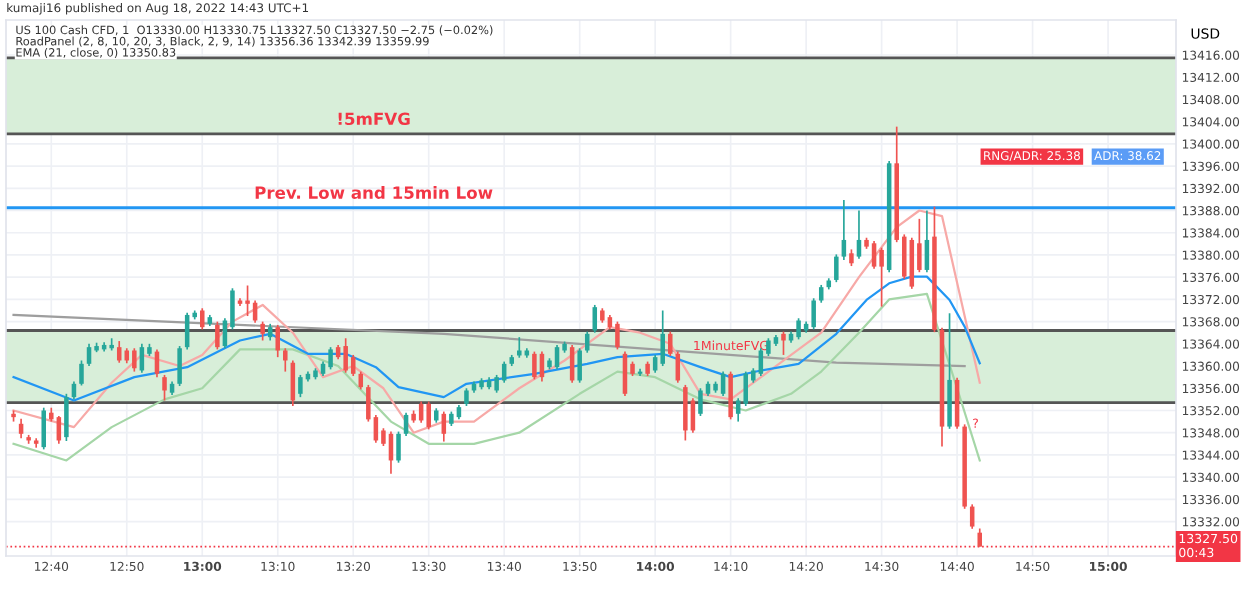 The image size is (1250, 606). Describe the element at coordinates (489, 340) in the screenshot. I see `line-series` at that location.